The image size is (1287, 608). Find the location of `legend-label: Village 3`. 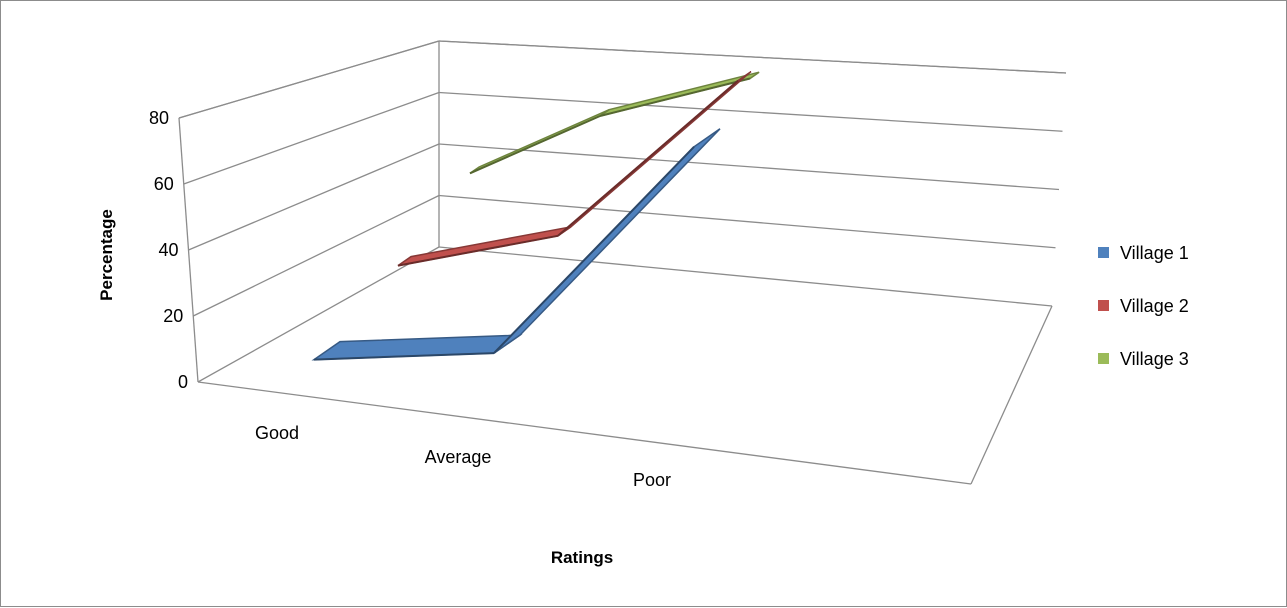

legend-label: Village 3 is located at coordinates (1154, 359).